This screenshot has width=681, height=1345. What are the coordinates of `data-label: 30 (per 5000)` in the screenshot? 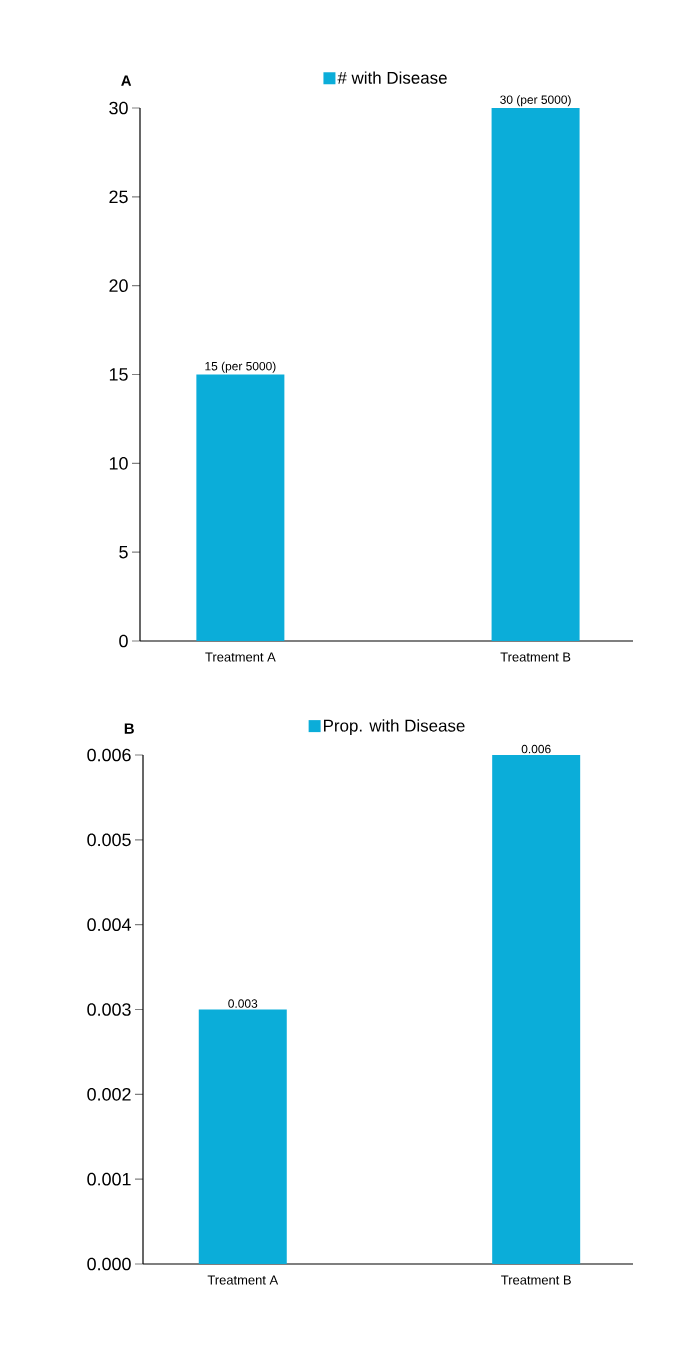 It's located at (535, 101).